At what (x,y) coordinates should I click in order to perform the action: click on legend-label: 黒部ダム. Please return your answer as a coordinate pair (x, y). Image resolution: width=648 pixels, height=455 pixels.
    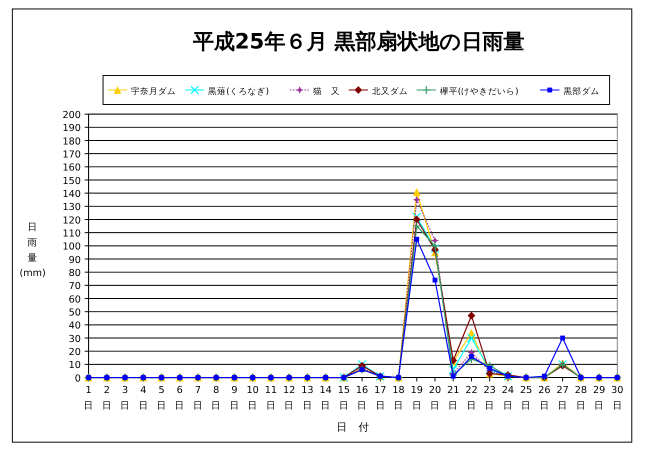
    Looking at the image, I should click on (581, 91).